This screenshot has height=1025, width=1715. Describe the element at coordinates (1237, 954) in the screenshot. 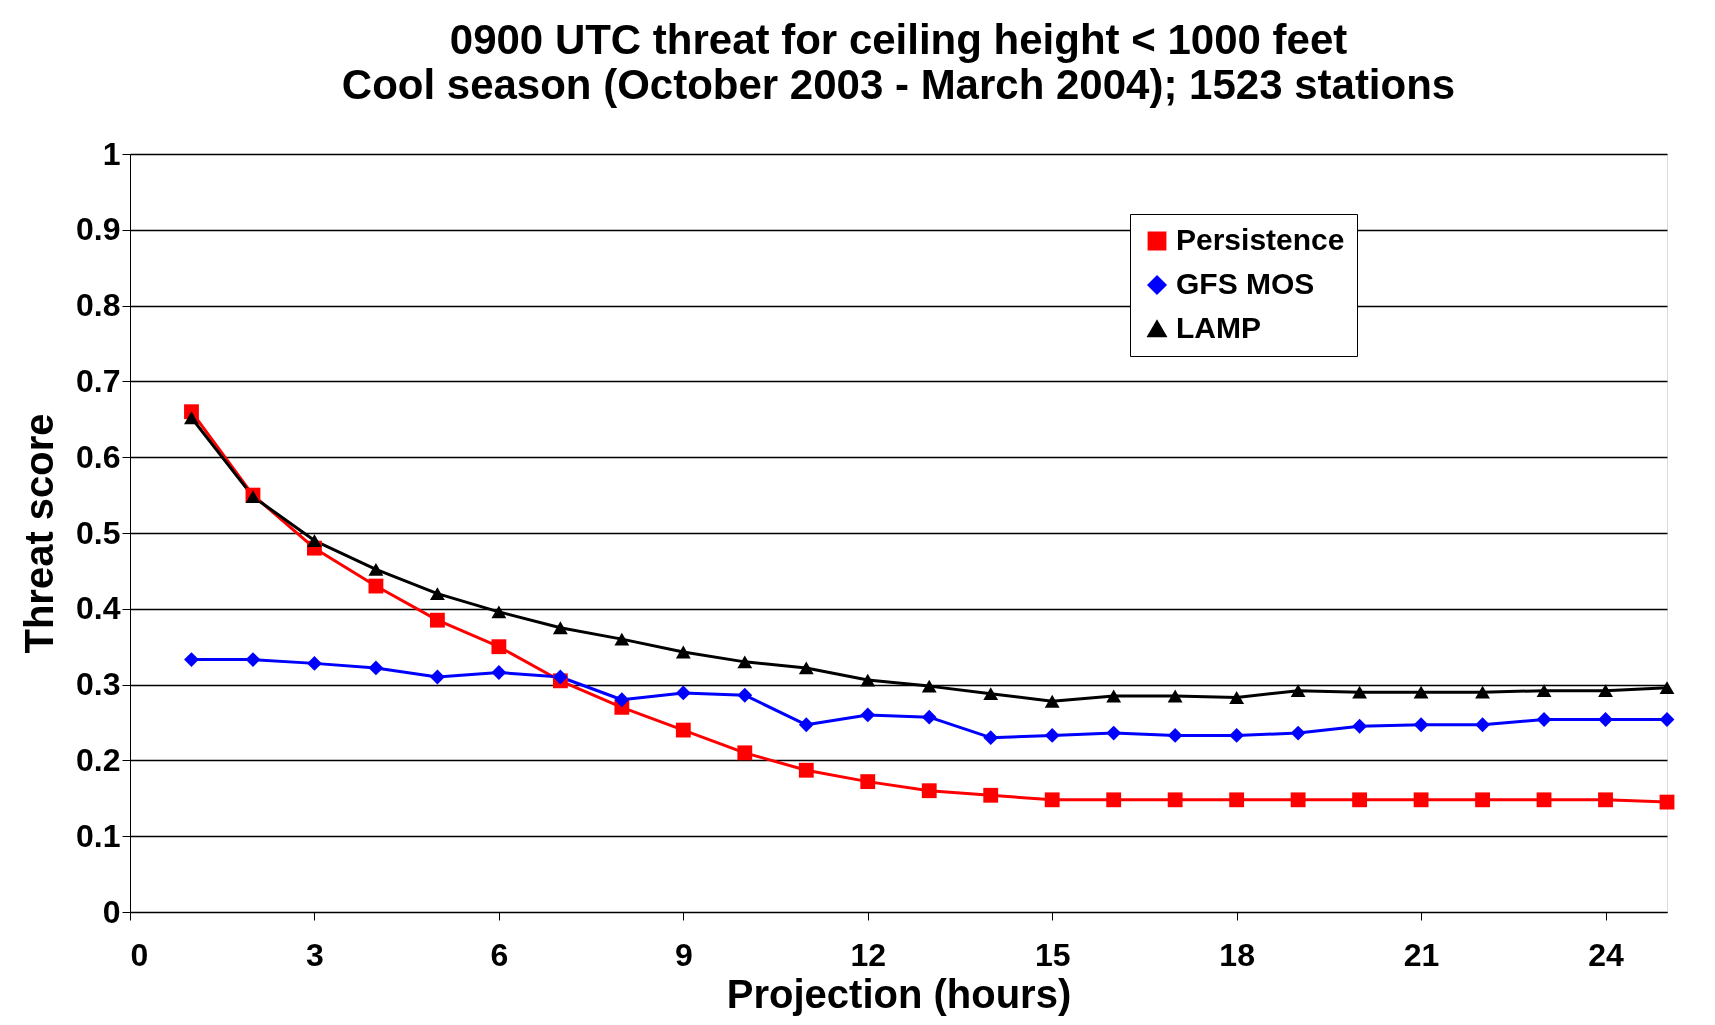

I see `x-tick-label: 18` at that location.